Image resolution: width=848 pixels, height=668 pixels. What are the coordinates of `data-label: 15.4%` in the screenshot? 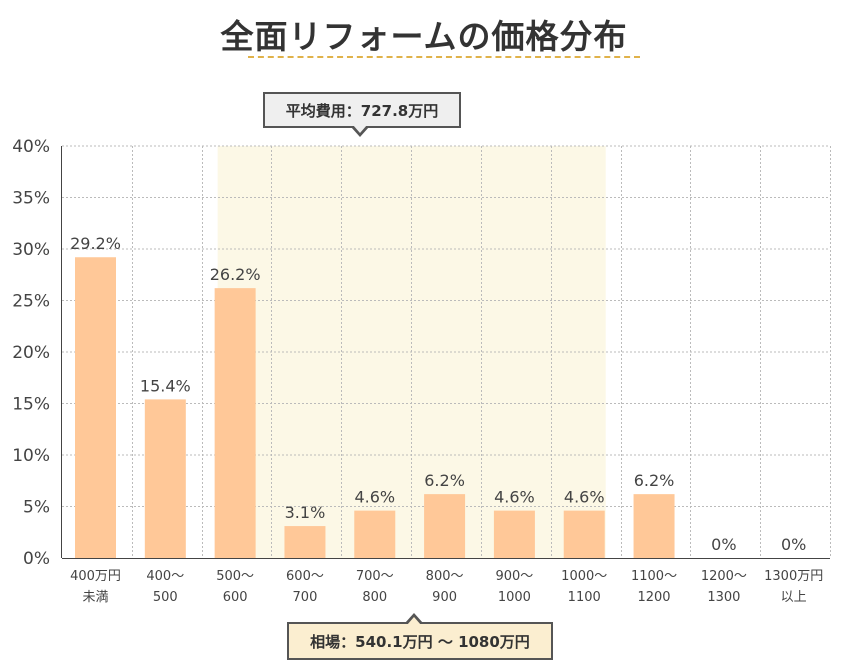 It's located at (165, 385).